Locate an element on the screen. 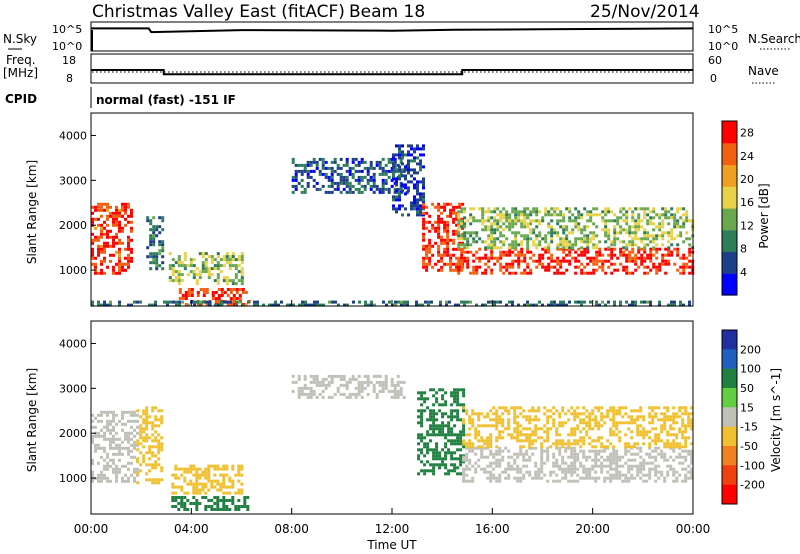 Image resolution: width=800 pixels, height=554 pixels. freq-frame is located at coordinates (392, 68).